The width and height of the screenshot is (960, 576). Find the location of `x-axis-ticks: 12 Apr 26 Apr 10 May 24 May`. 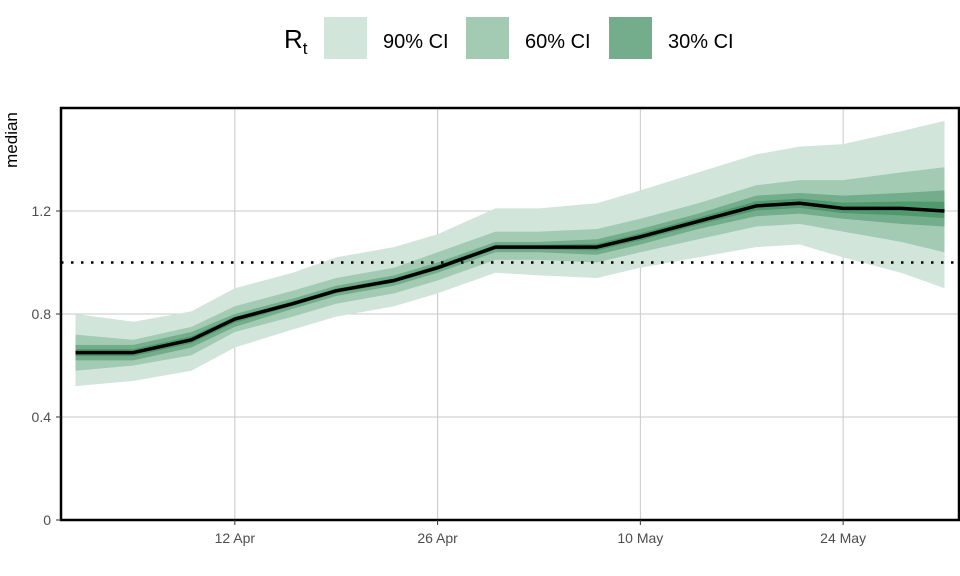

x-axis-ticks: 12 Apr 26 Apr 10 May 24 May is located at coordinates (540, 533).